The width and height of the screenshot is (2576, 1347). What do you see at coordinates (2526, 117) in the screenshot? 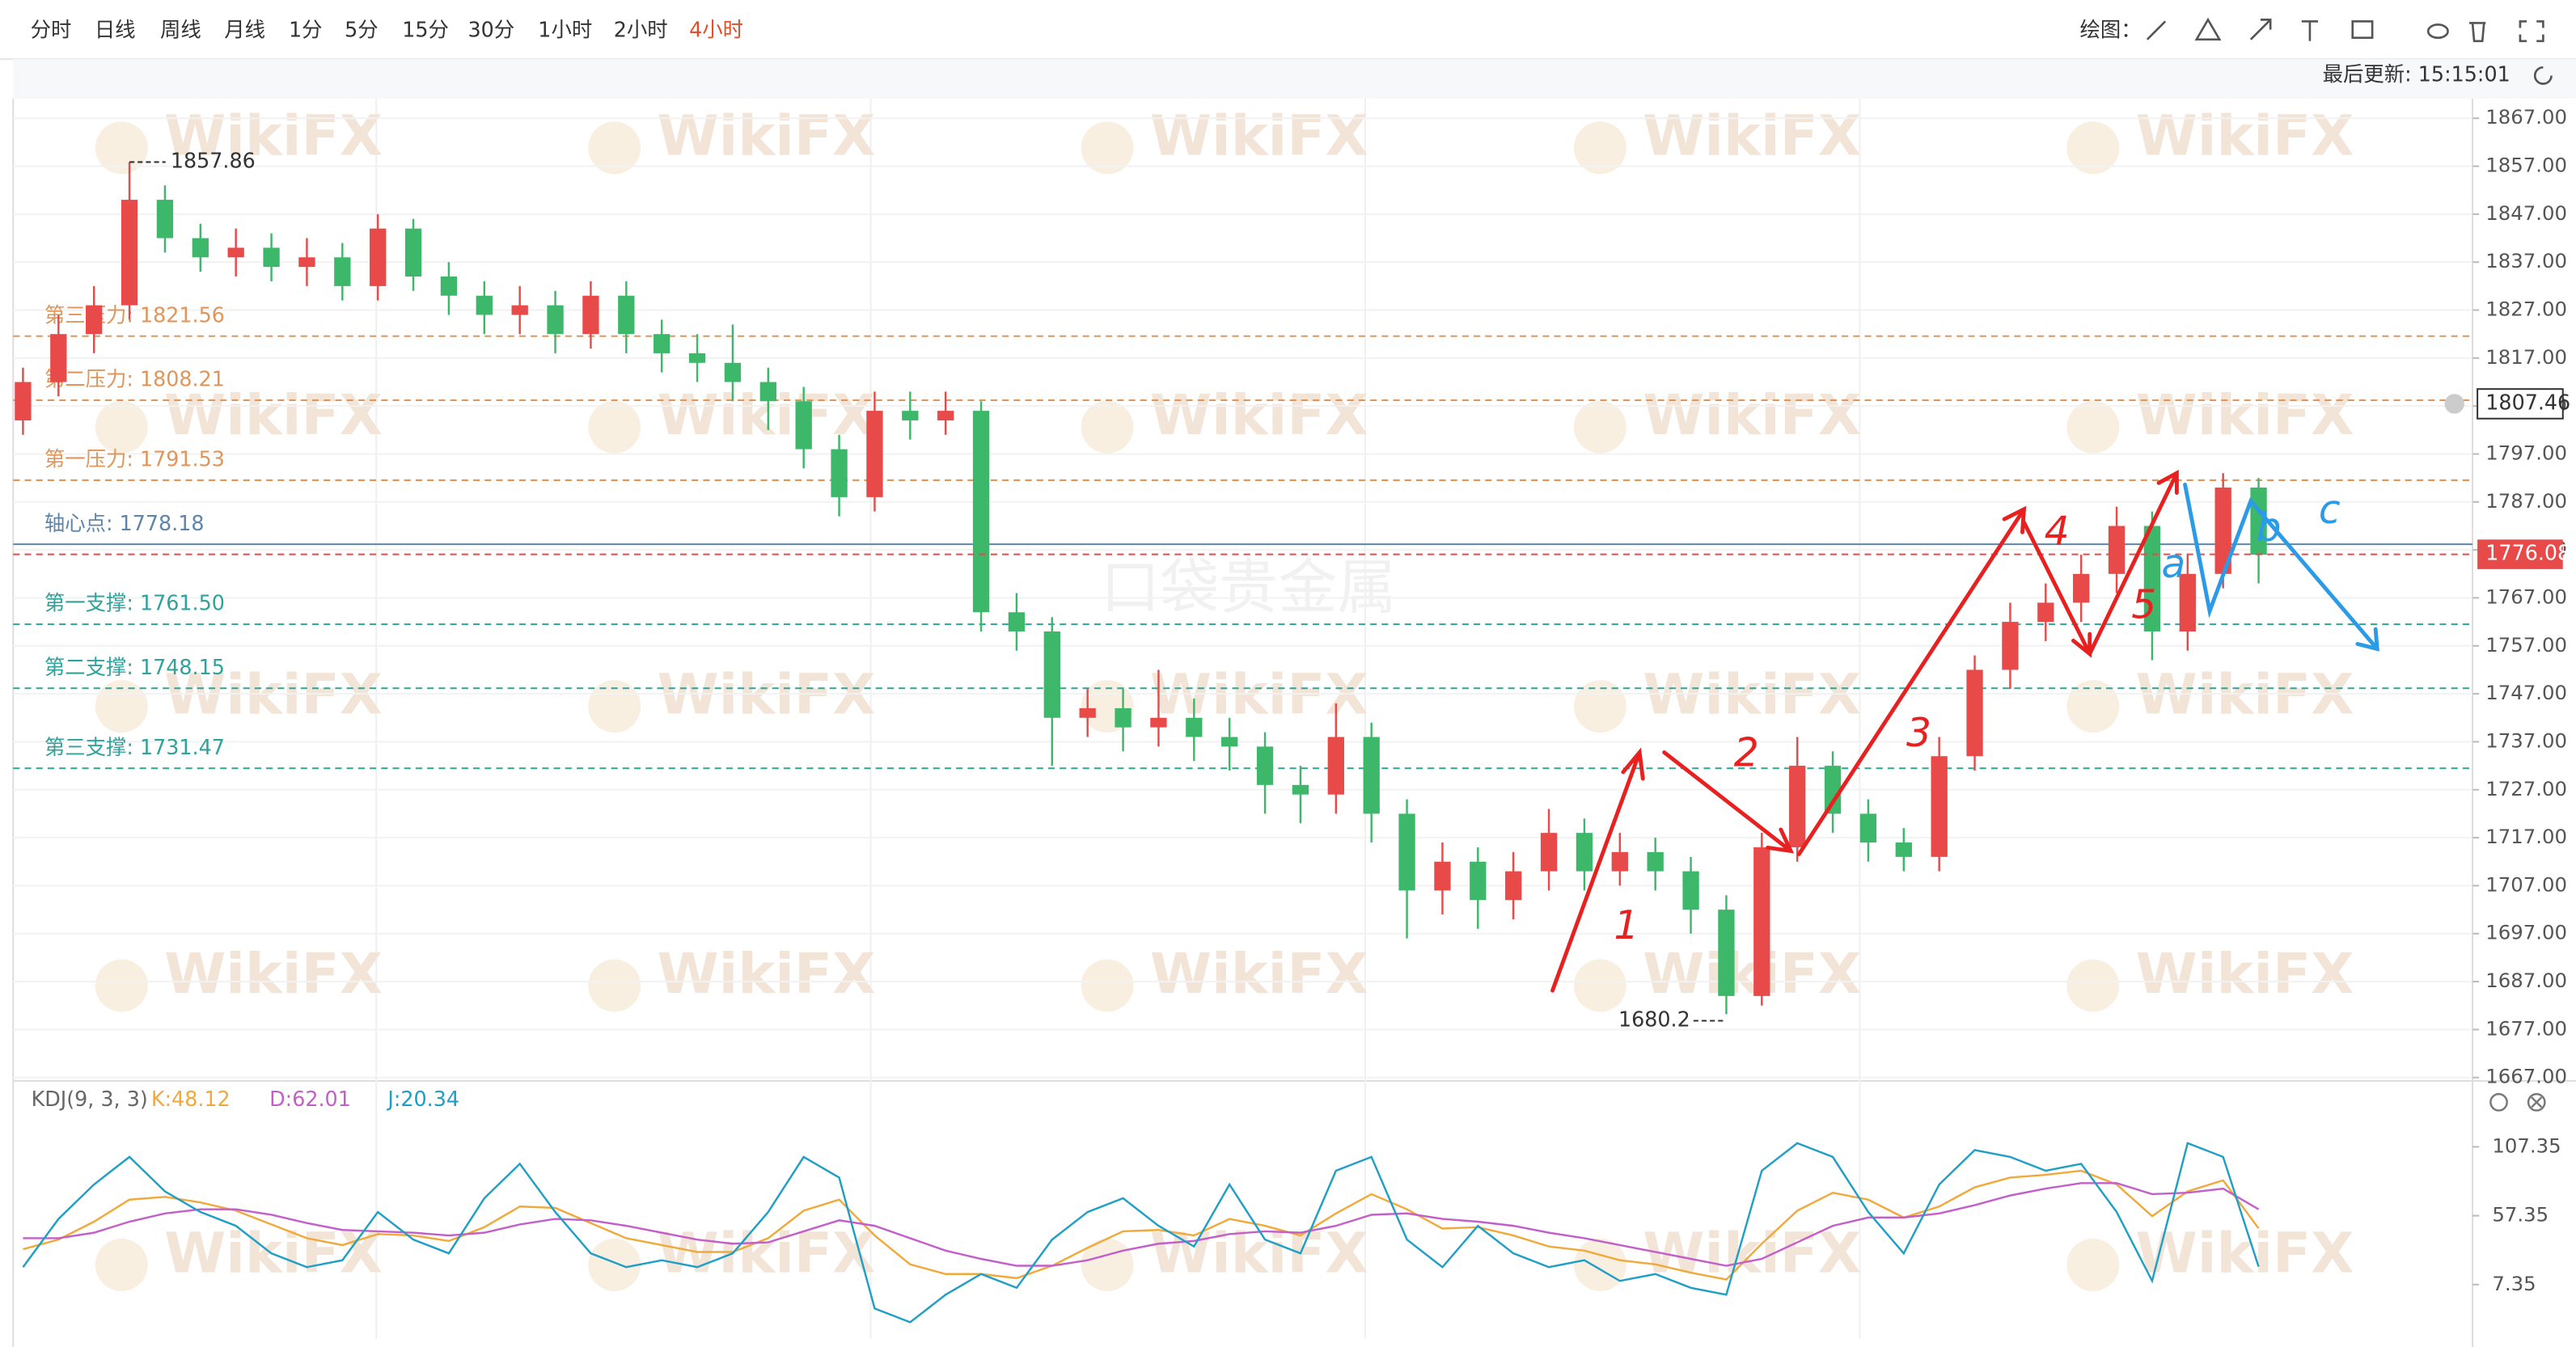
I see `y-tick-label: 1867.00` at bounding box center [2526, 117].